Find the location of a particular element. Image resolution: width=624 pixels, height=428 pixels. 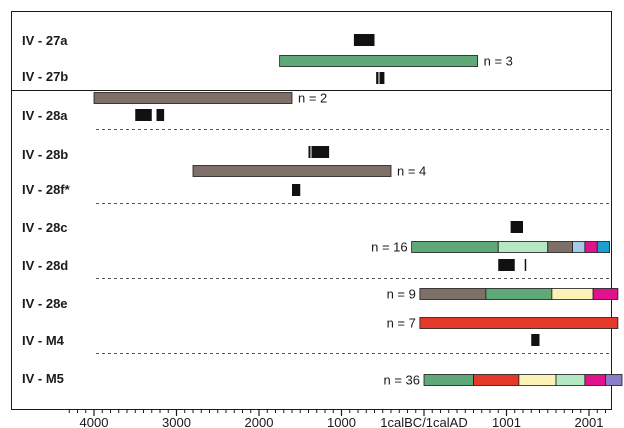

n-label: n = 16 is located at coordinates (389, 247).